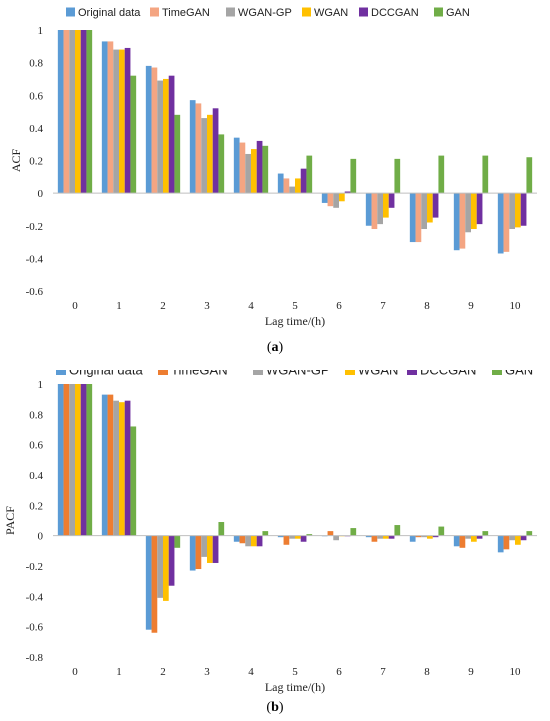 Image resolution: width=550 pixels, height=721 pixels. I want to click on y-tick-label: -0.4, so click(35, 597).